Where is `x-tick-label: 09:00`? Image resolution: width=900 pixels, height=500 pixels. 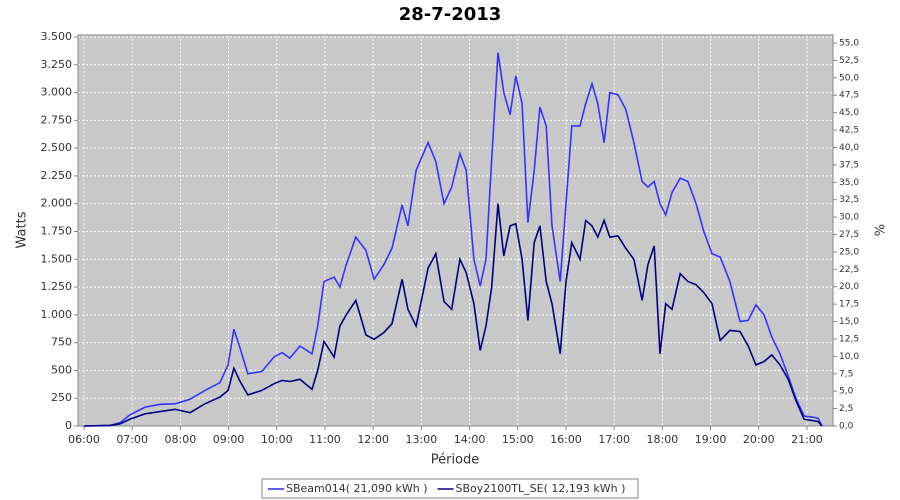 x-tick-label: 09:00 is located at coordinates (229, 439).